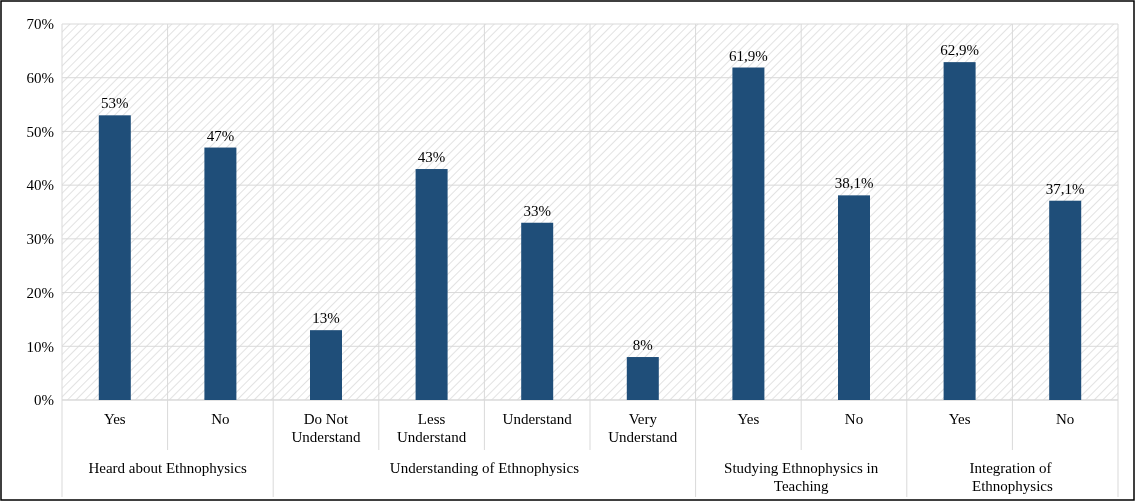 This screenshot has width=1135, height=501. Describe the element at coordinates (40, 24) in the screenshot. I see `y-tick-label: 70%` at that location.